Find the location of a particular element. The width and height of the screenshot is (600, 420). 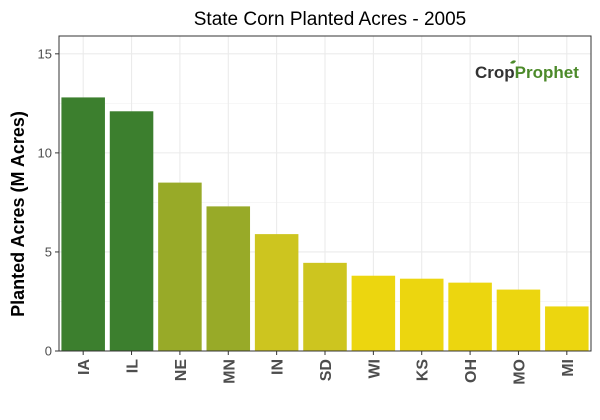

y-tick-label: 15 is located at coordinates (45, 53).